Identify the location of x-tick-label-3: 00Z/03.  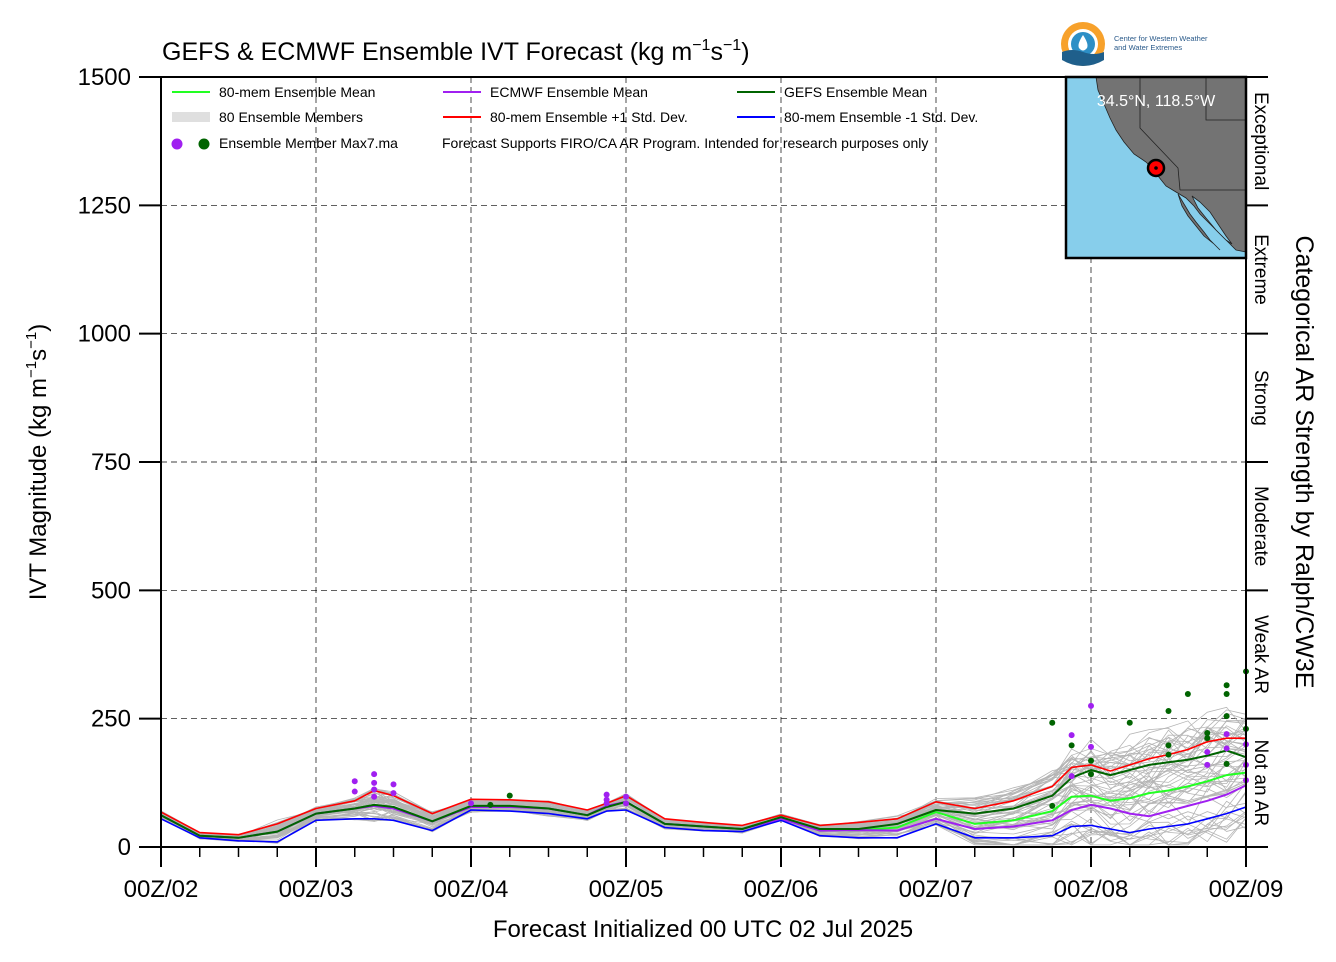
(316, 889).